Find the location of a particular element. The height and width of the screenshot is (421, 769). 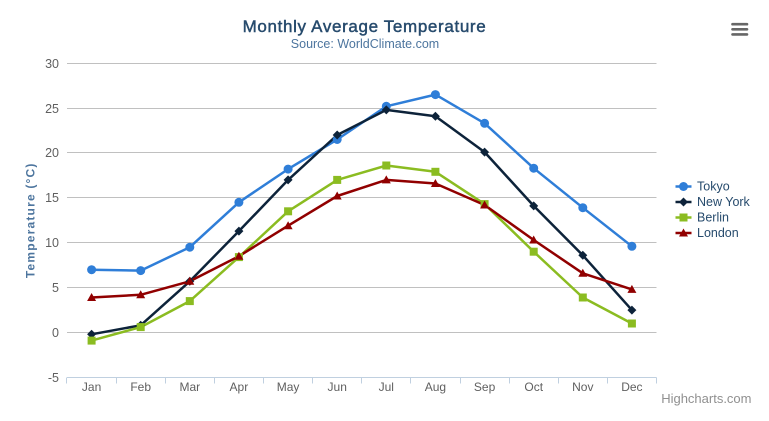

svg-text: Source: WorldClimate.com is located at coordinates (365, 44).